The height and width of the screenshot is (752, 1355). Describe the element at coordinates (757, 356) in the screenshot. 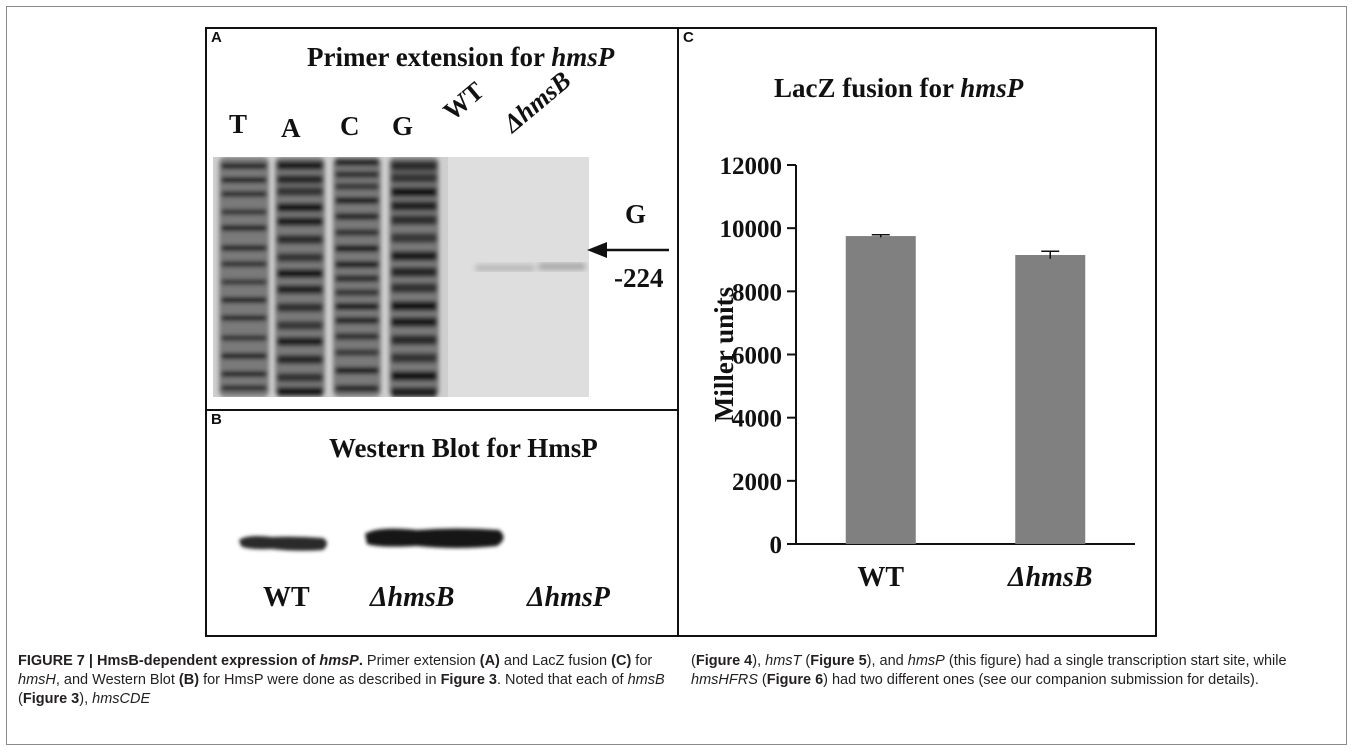

I see `y-tick-label: 6000` at that location.